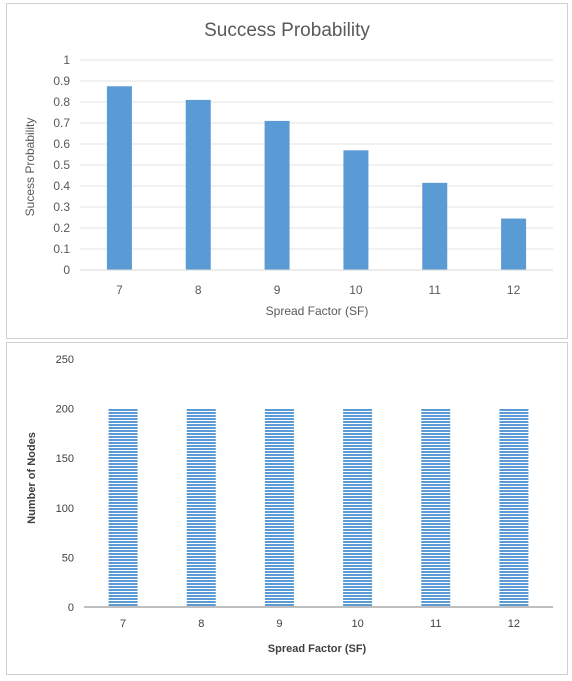  Describe the element at coordinates (201, 624) in the screenshot. I see `chart-2-x-tick-label: 8` at that location.